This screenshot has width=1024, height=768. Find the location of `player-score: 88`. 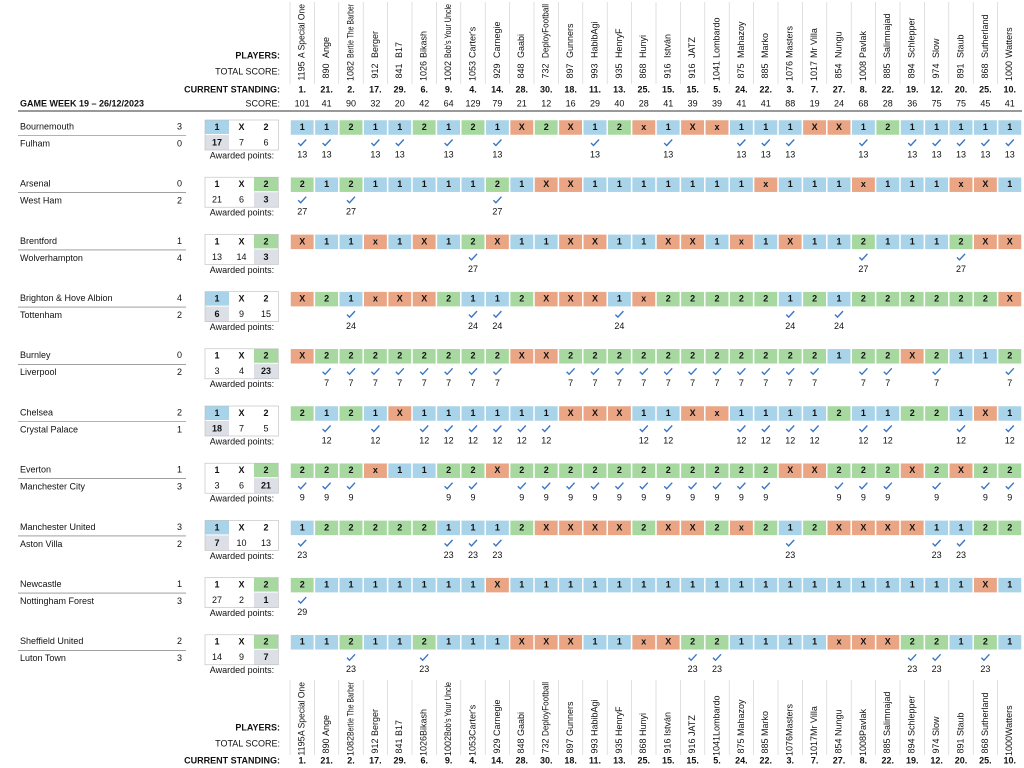

player-score: 88 is located at coordinates (790, 103).